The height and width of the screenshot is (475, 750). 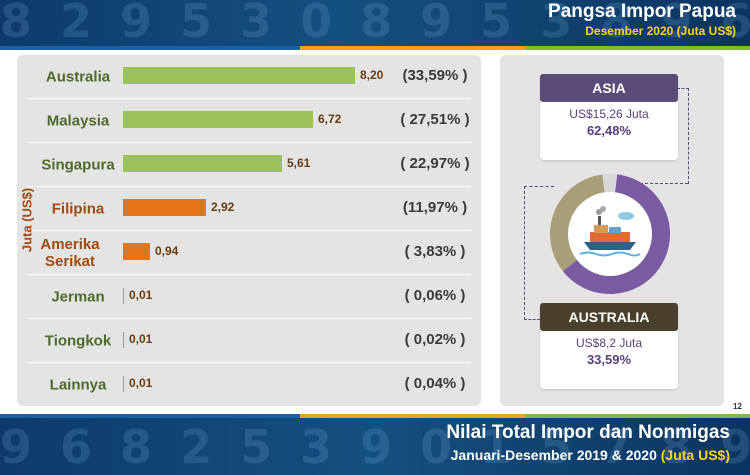 I want to click on decorative-numbers: 8 2 9 5 3 0 8 9 5 3 8 9 6, so click(x=375, y=23).